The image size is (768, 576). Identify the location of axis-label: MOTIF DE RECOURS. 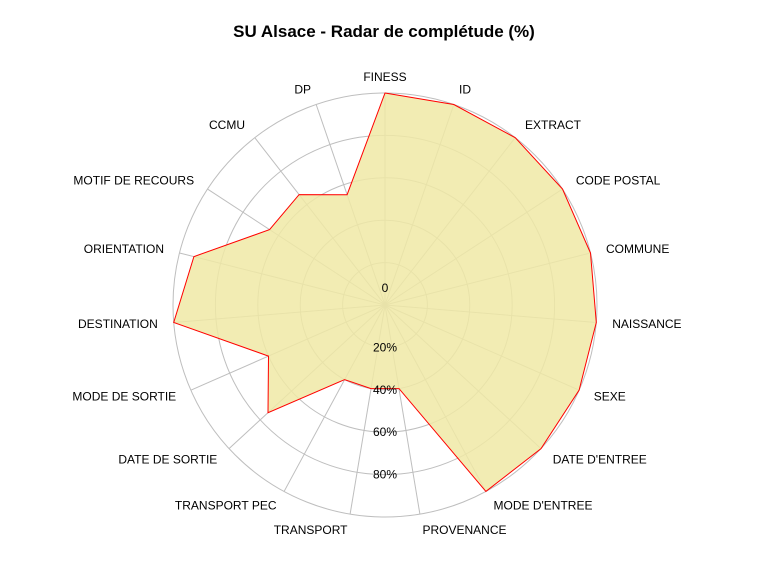
(133, 180).